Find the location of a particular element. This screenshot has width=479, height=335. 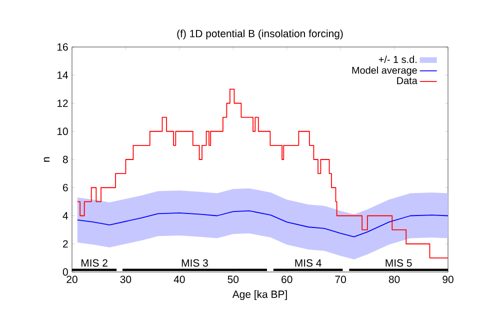

chart-title: (f) 1D potential B (insolation forcing) is located at coordinates (260, 35).